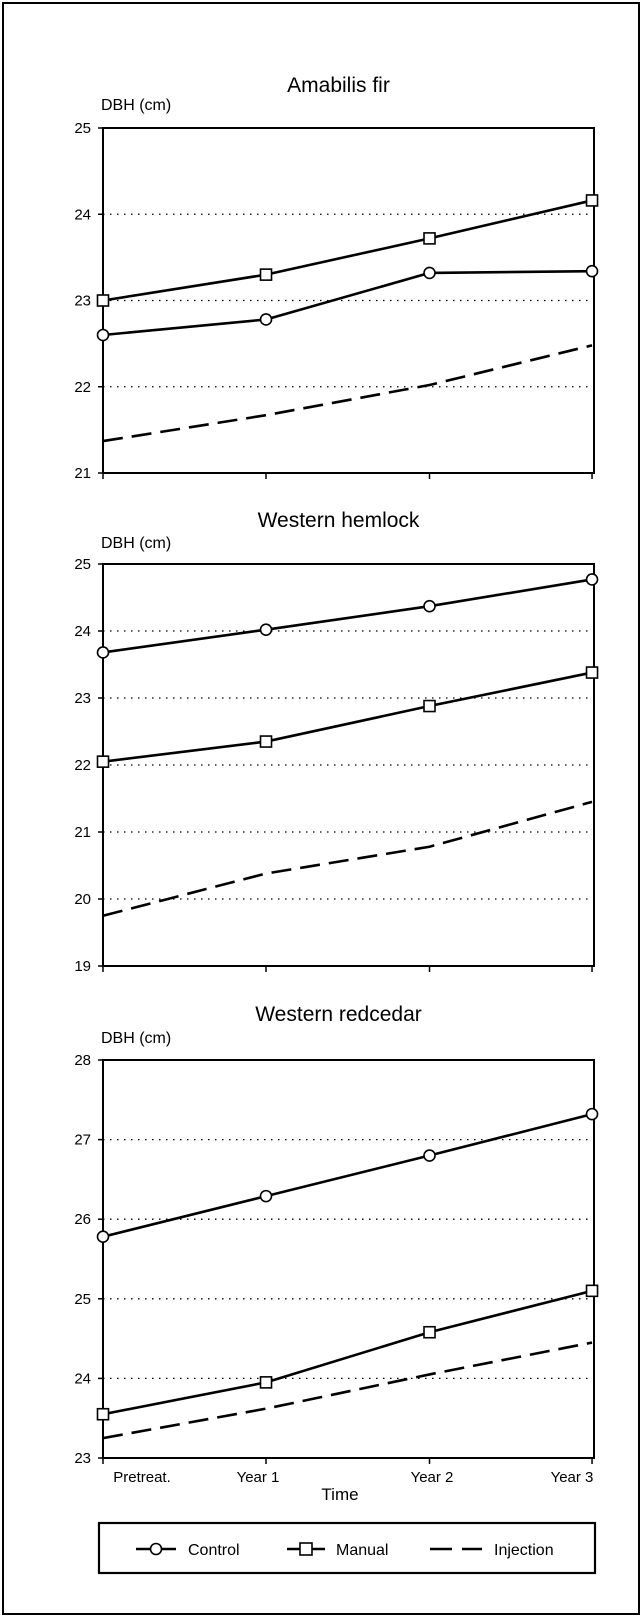 This screenshot has height=1619, width=644. What do you see at coordinates (524, 1550) in the screenshot?
I see `legend-label-injection: Injection` at bounding box center [524, 1550].